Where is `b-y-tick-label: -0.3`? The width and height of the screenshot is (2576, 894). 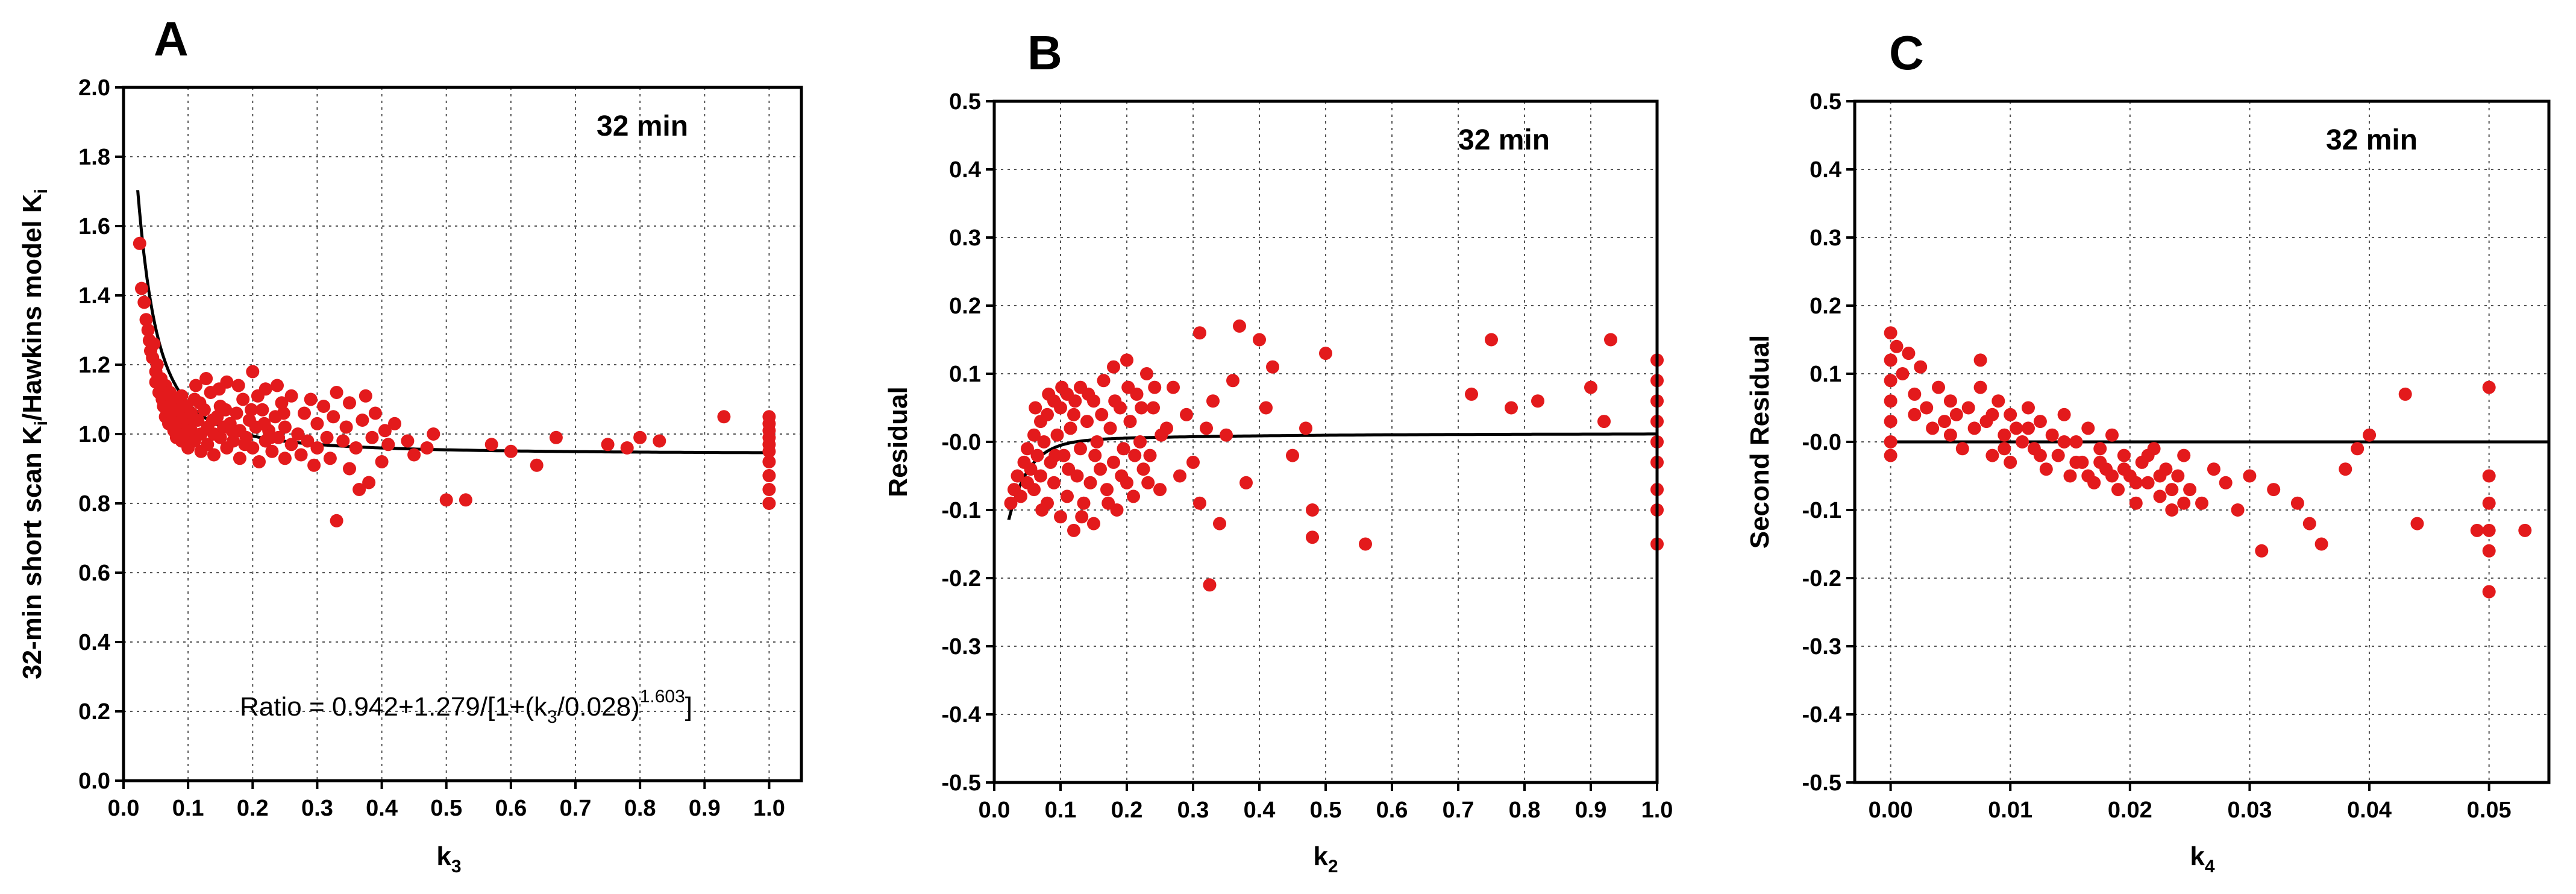
b-y-tick-label: -0.3 is located at coordinates (961, 646).